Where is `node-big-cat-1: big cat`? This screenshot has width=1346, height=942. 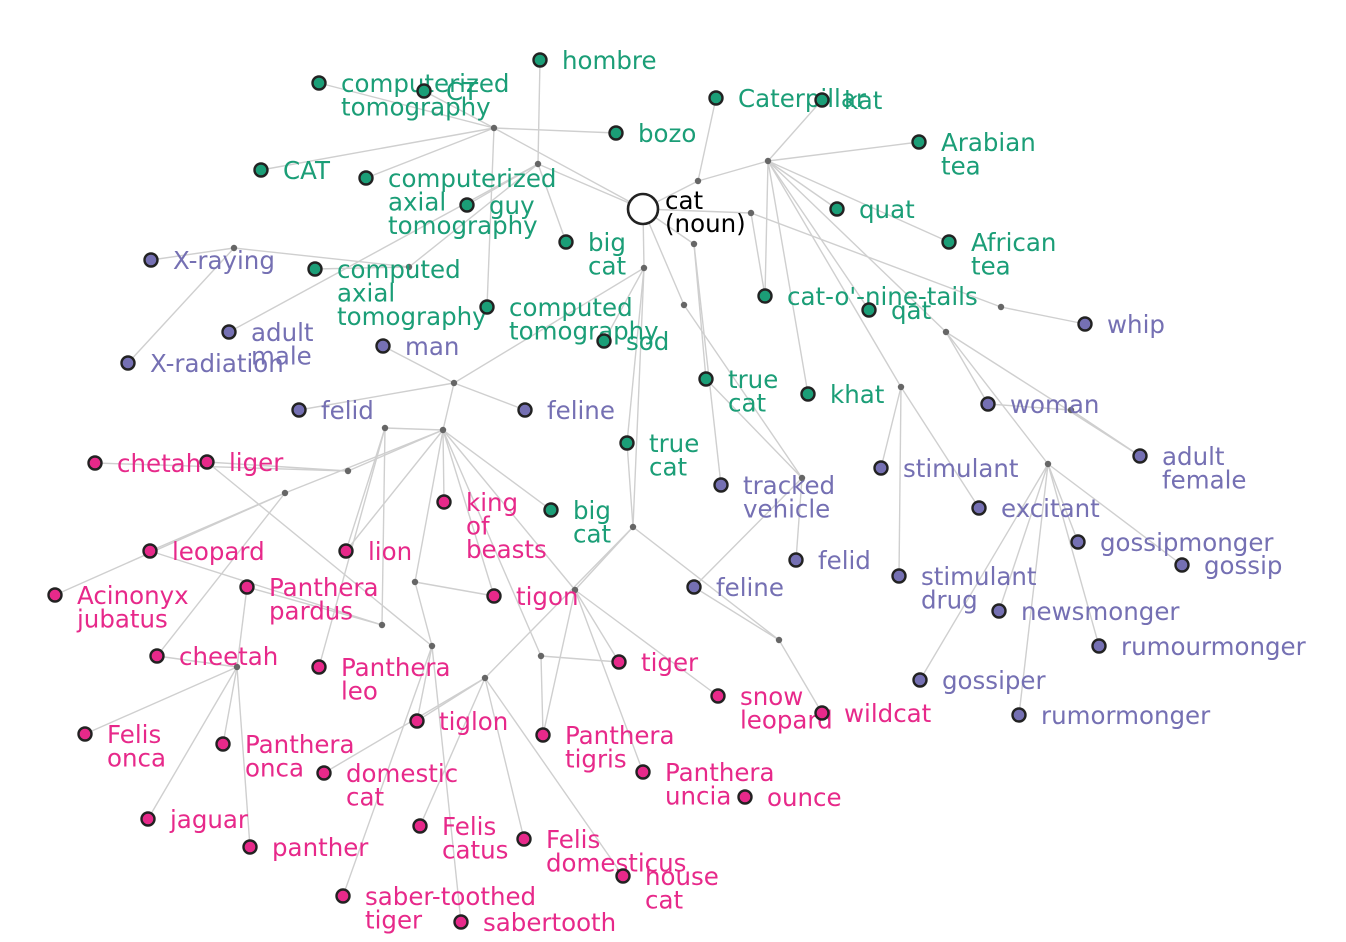 node-big-cat-1: big cat is located at coordinates (592, 254).